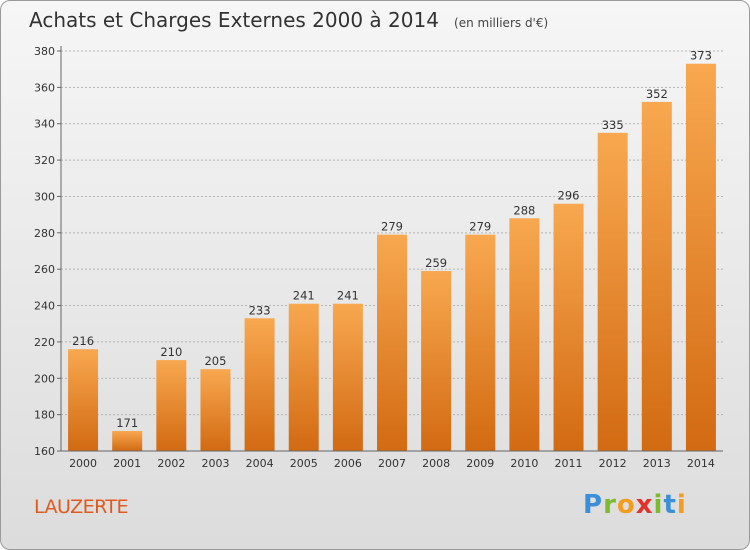 The image size is (750, 550). What do you see at coordinates (44, 451) in the screenshot?
I see `y-tick-label: 160` at bounding box center [44, 451].